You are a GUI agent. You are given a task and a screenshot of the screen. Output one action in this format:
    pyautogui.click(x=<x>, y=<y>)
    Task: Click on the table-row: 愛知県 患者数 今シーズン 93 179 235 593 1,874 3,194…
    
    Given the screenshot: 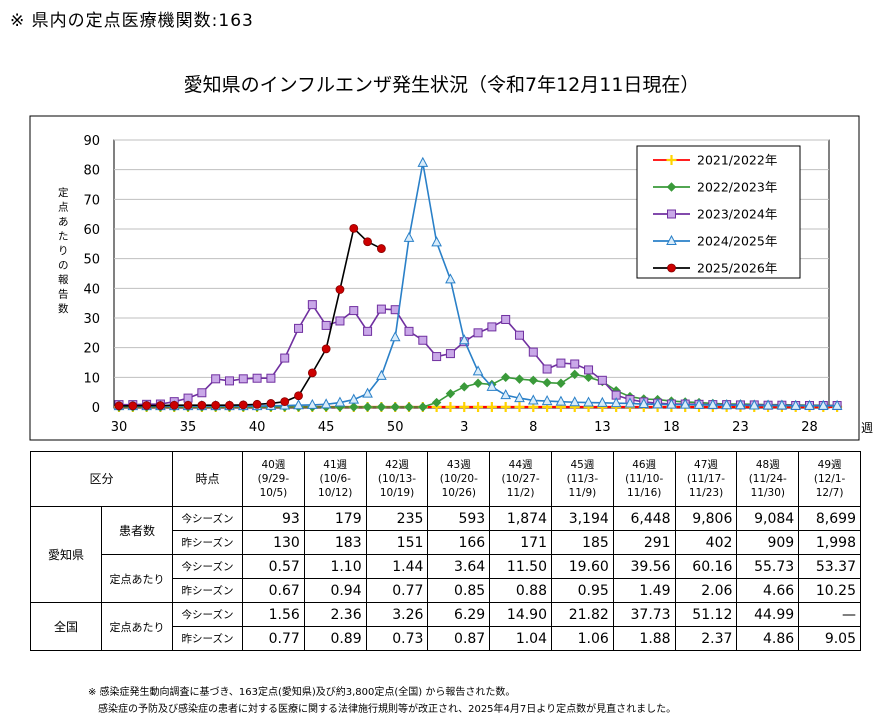 What is the action you would take?
    pyautogui.click(x=445, y=554)
    